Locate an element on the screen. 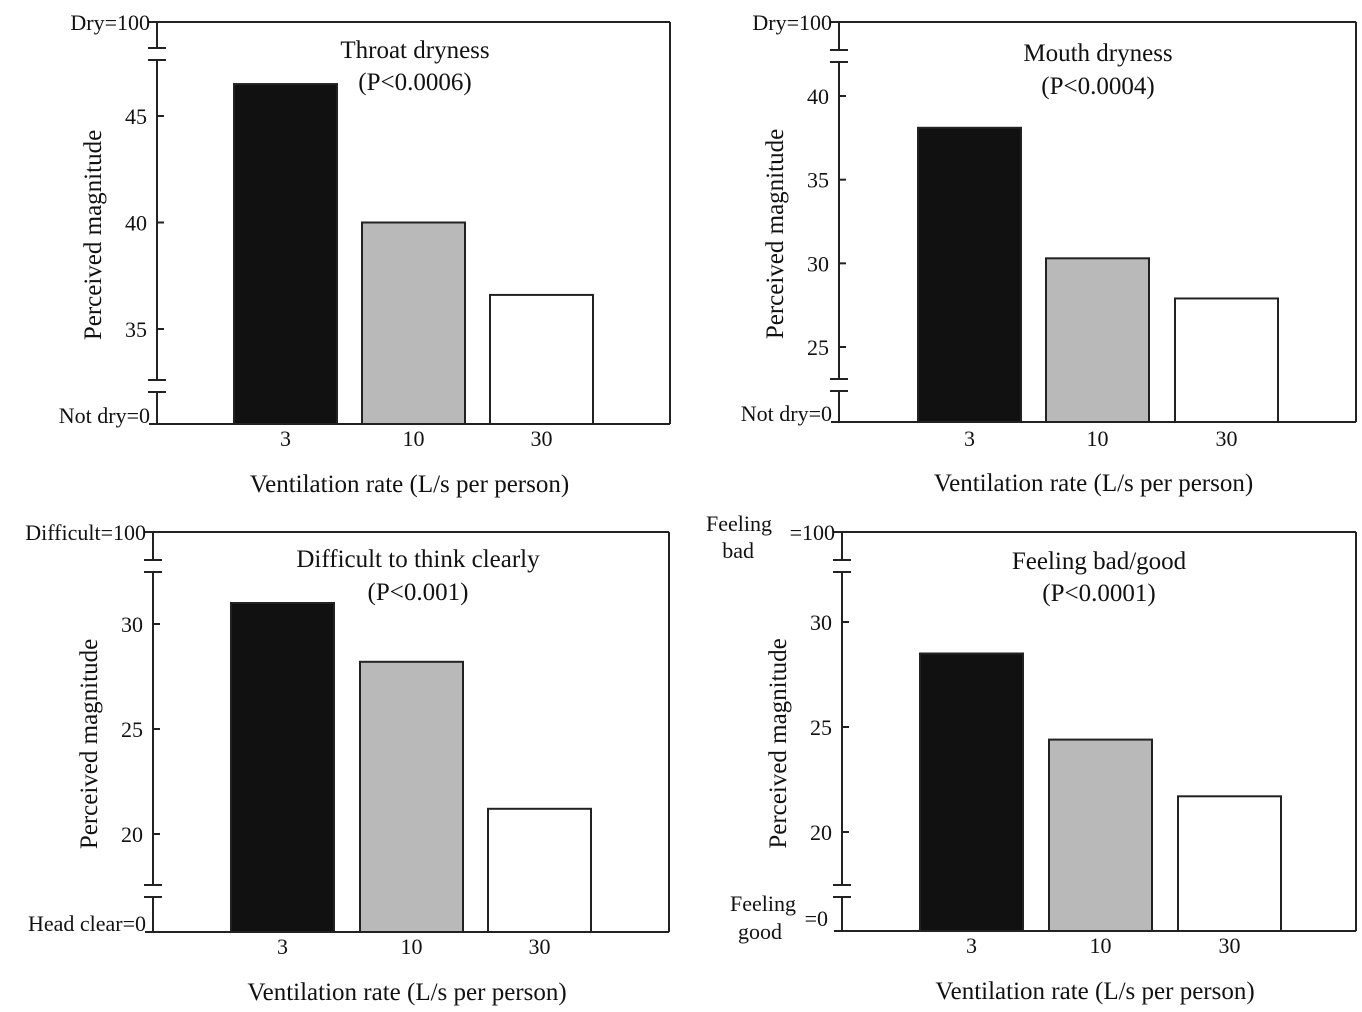  y-top-anchor-label-word2: bad is located at coordinates (738, 550).